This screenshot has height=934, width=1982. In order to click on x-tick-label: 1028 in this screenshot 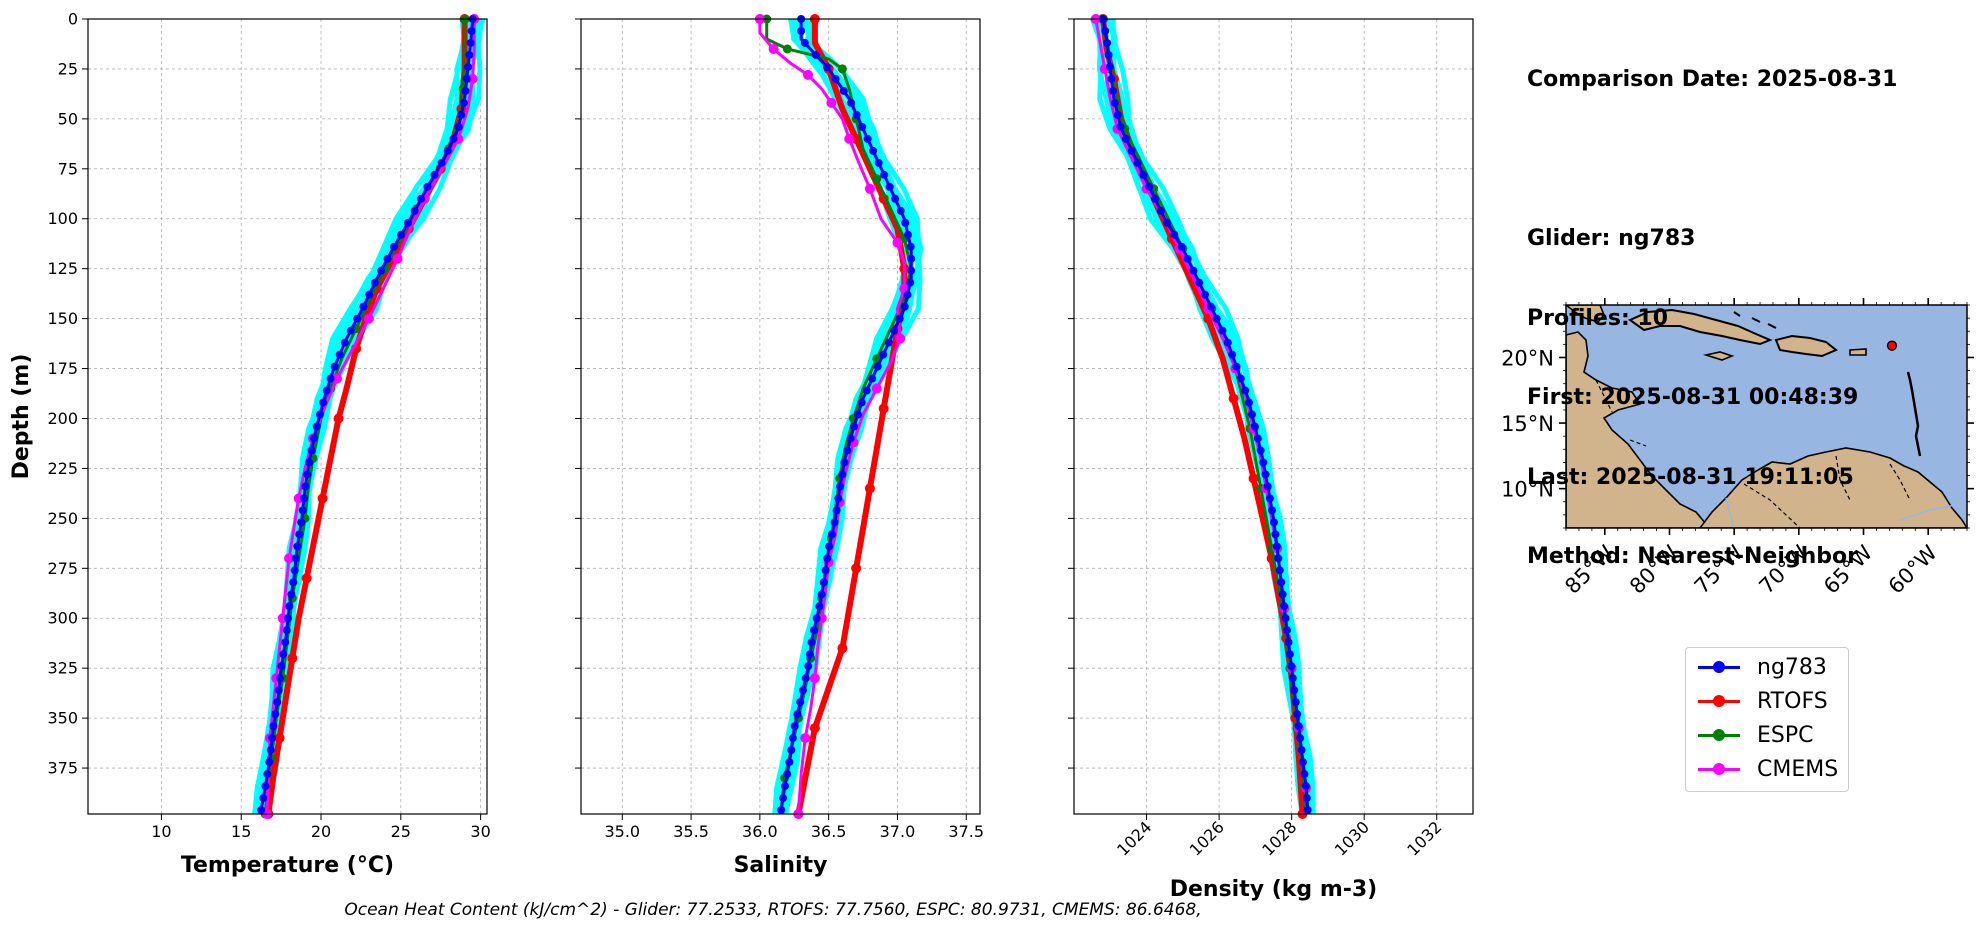, I will do `click(1279, 838)`.